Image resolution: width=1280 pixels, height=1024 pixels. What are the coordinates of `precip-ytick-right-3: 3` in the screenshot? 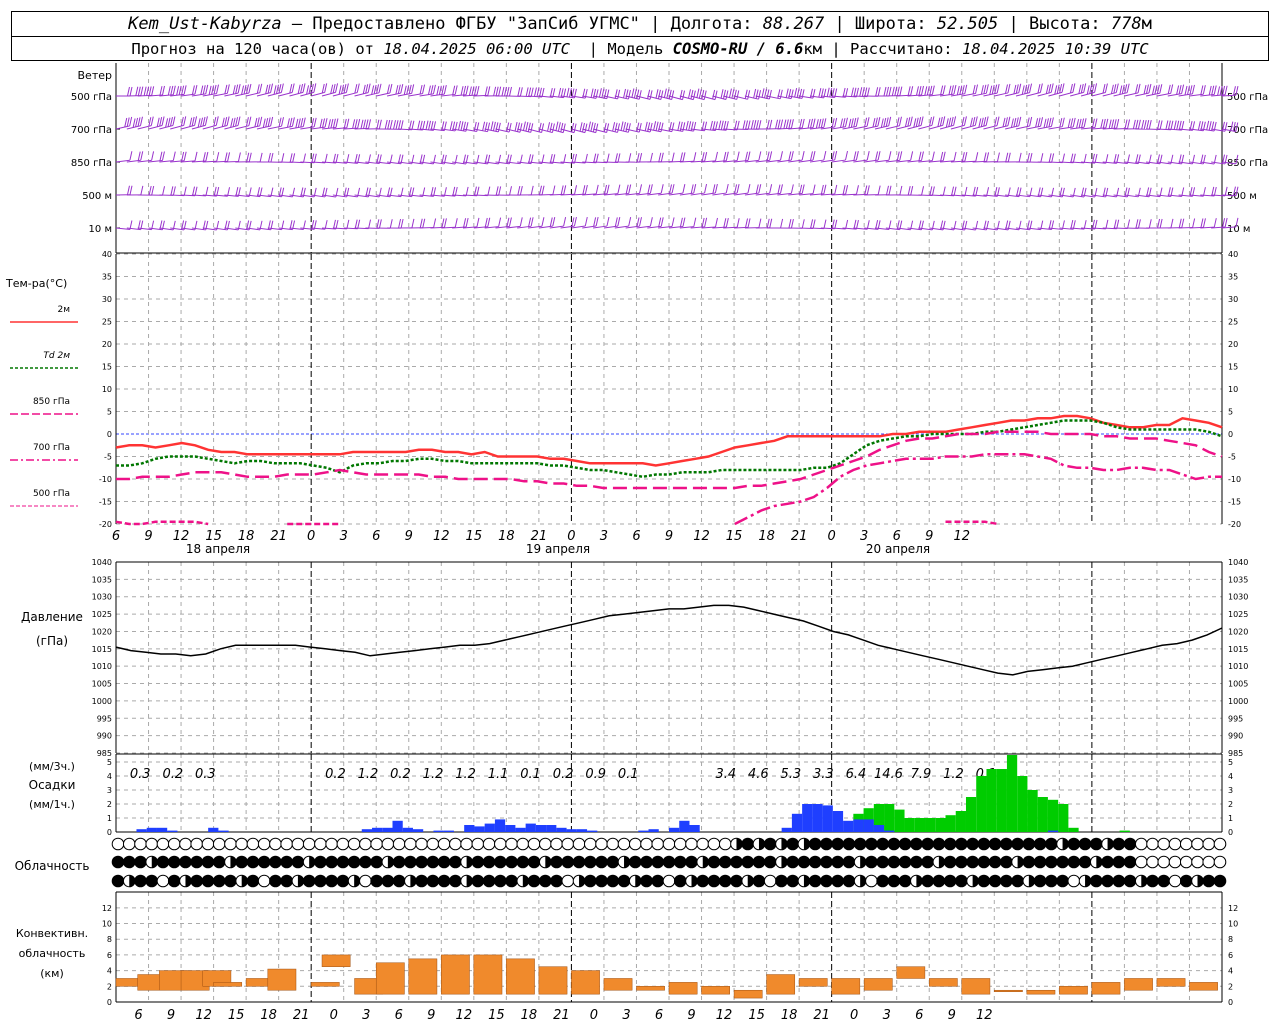 It's located at (1230, 790).